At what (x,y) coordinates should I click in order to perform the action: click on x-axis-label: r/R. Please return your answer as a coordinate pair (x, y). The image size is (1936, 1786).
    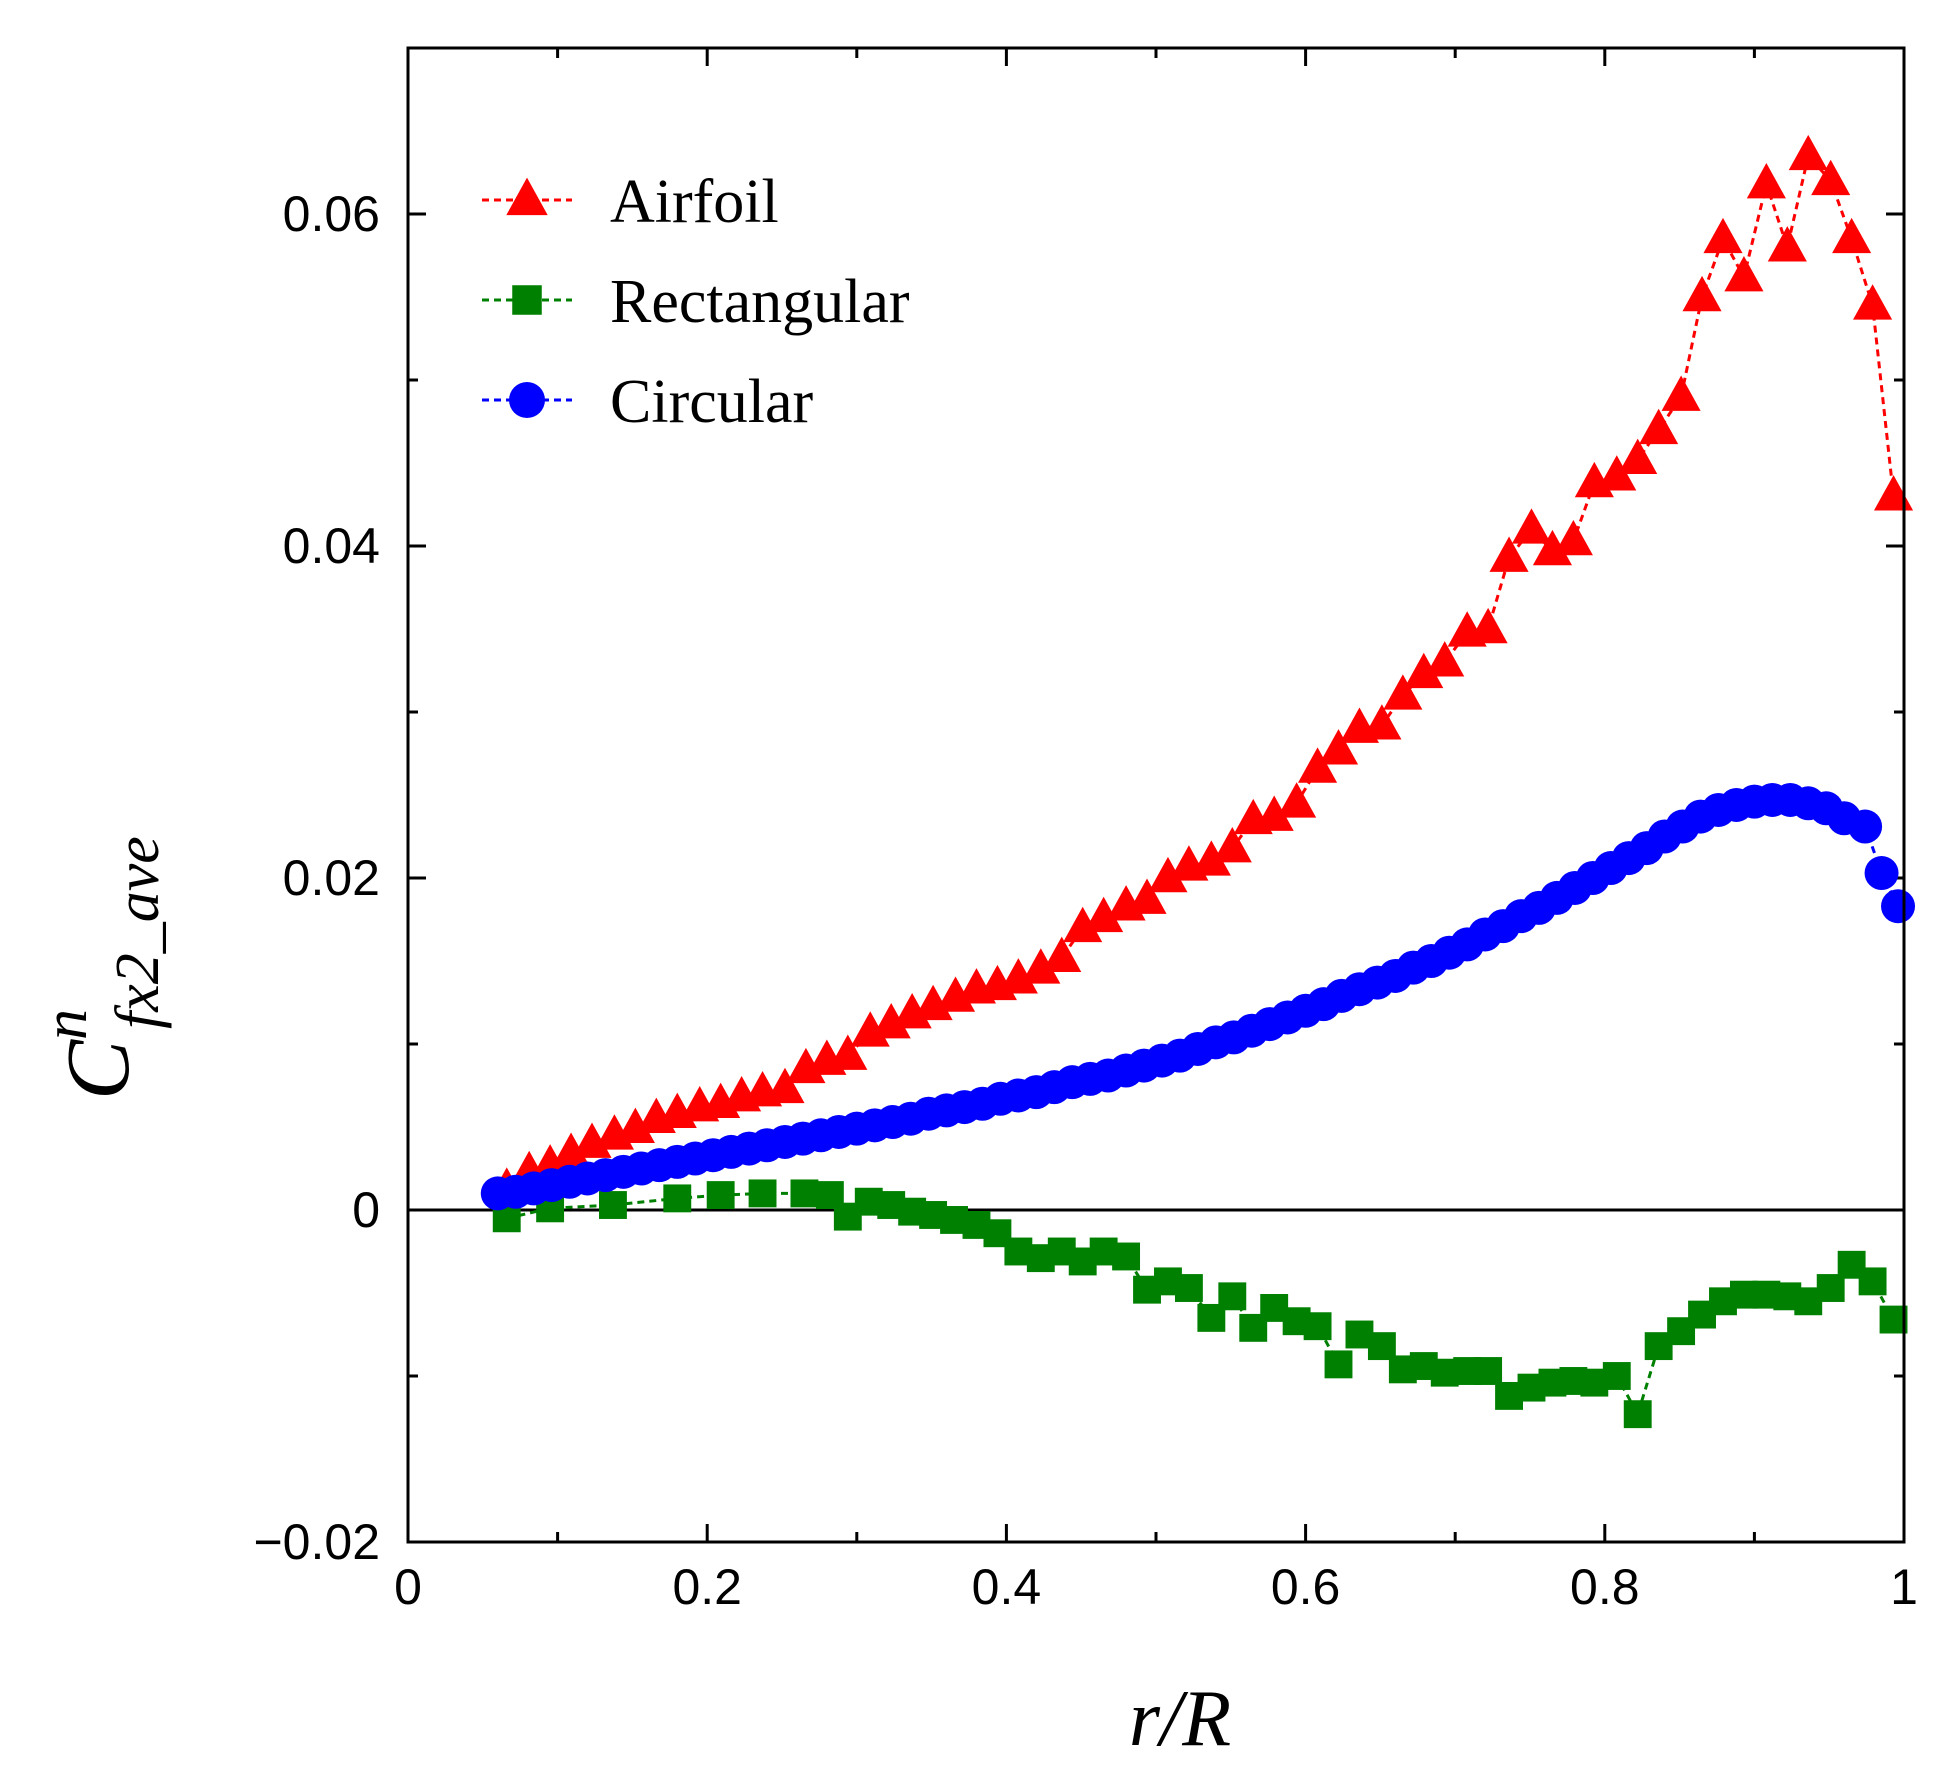
    Looking at the image, I should click on (1180, 1719).